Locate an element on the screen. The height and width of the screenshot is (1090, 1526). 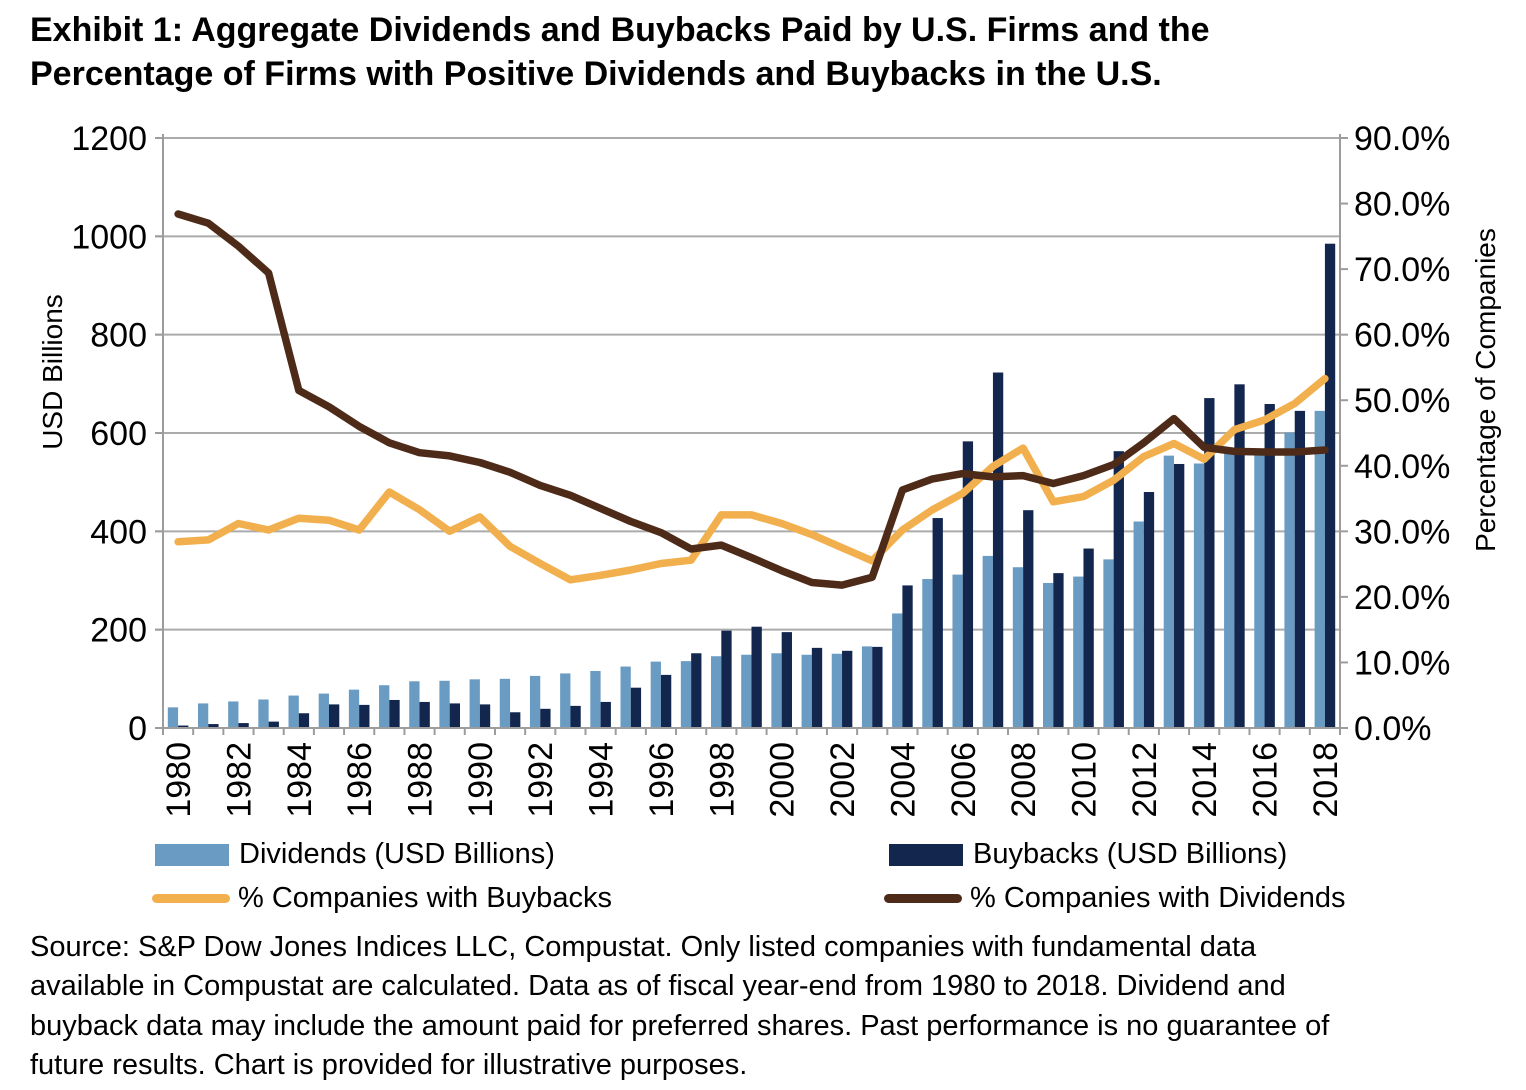
x-axis-label: 1996 is located at coordinates (662, 780).